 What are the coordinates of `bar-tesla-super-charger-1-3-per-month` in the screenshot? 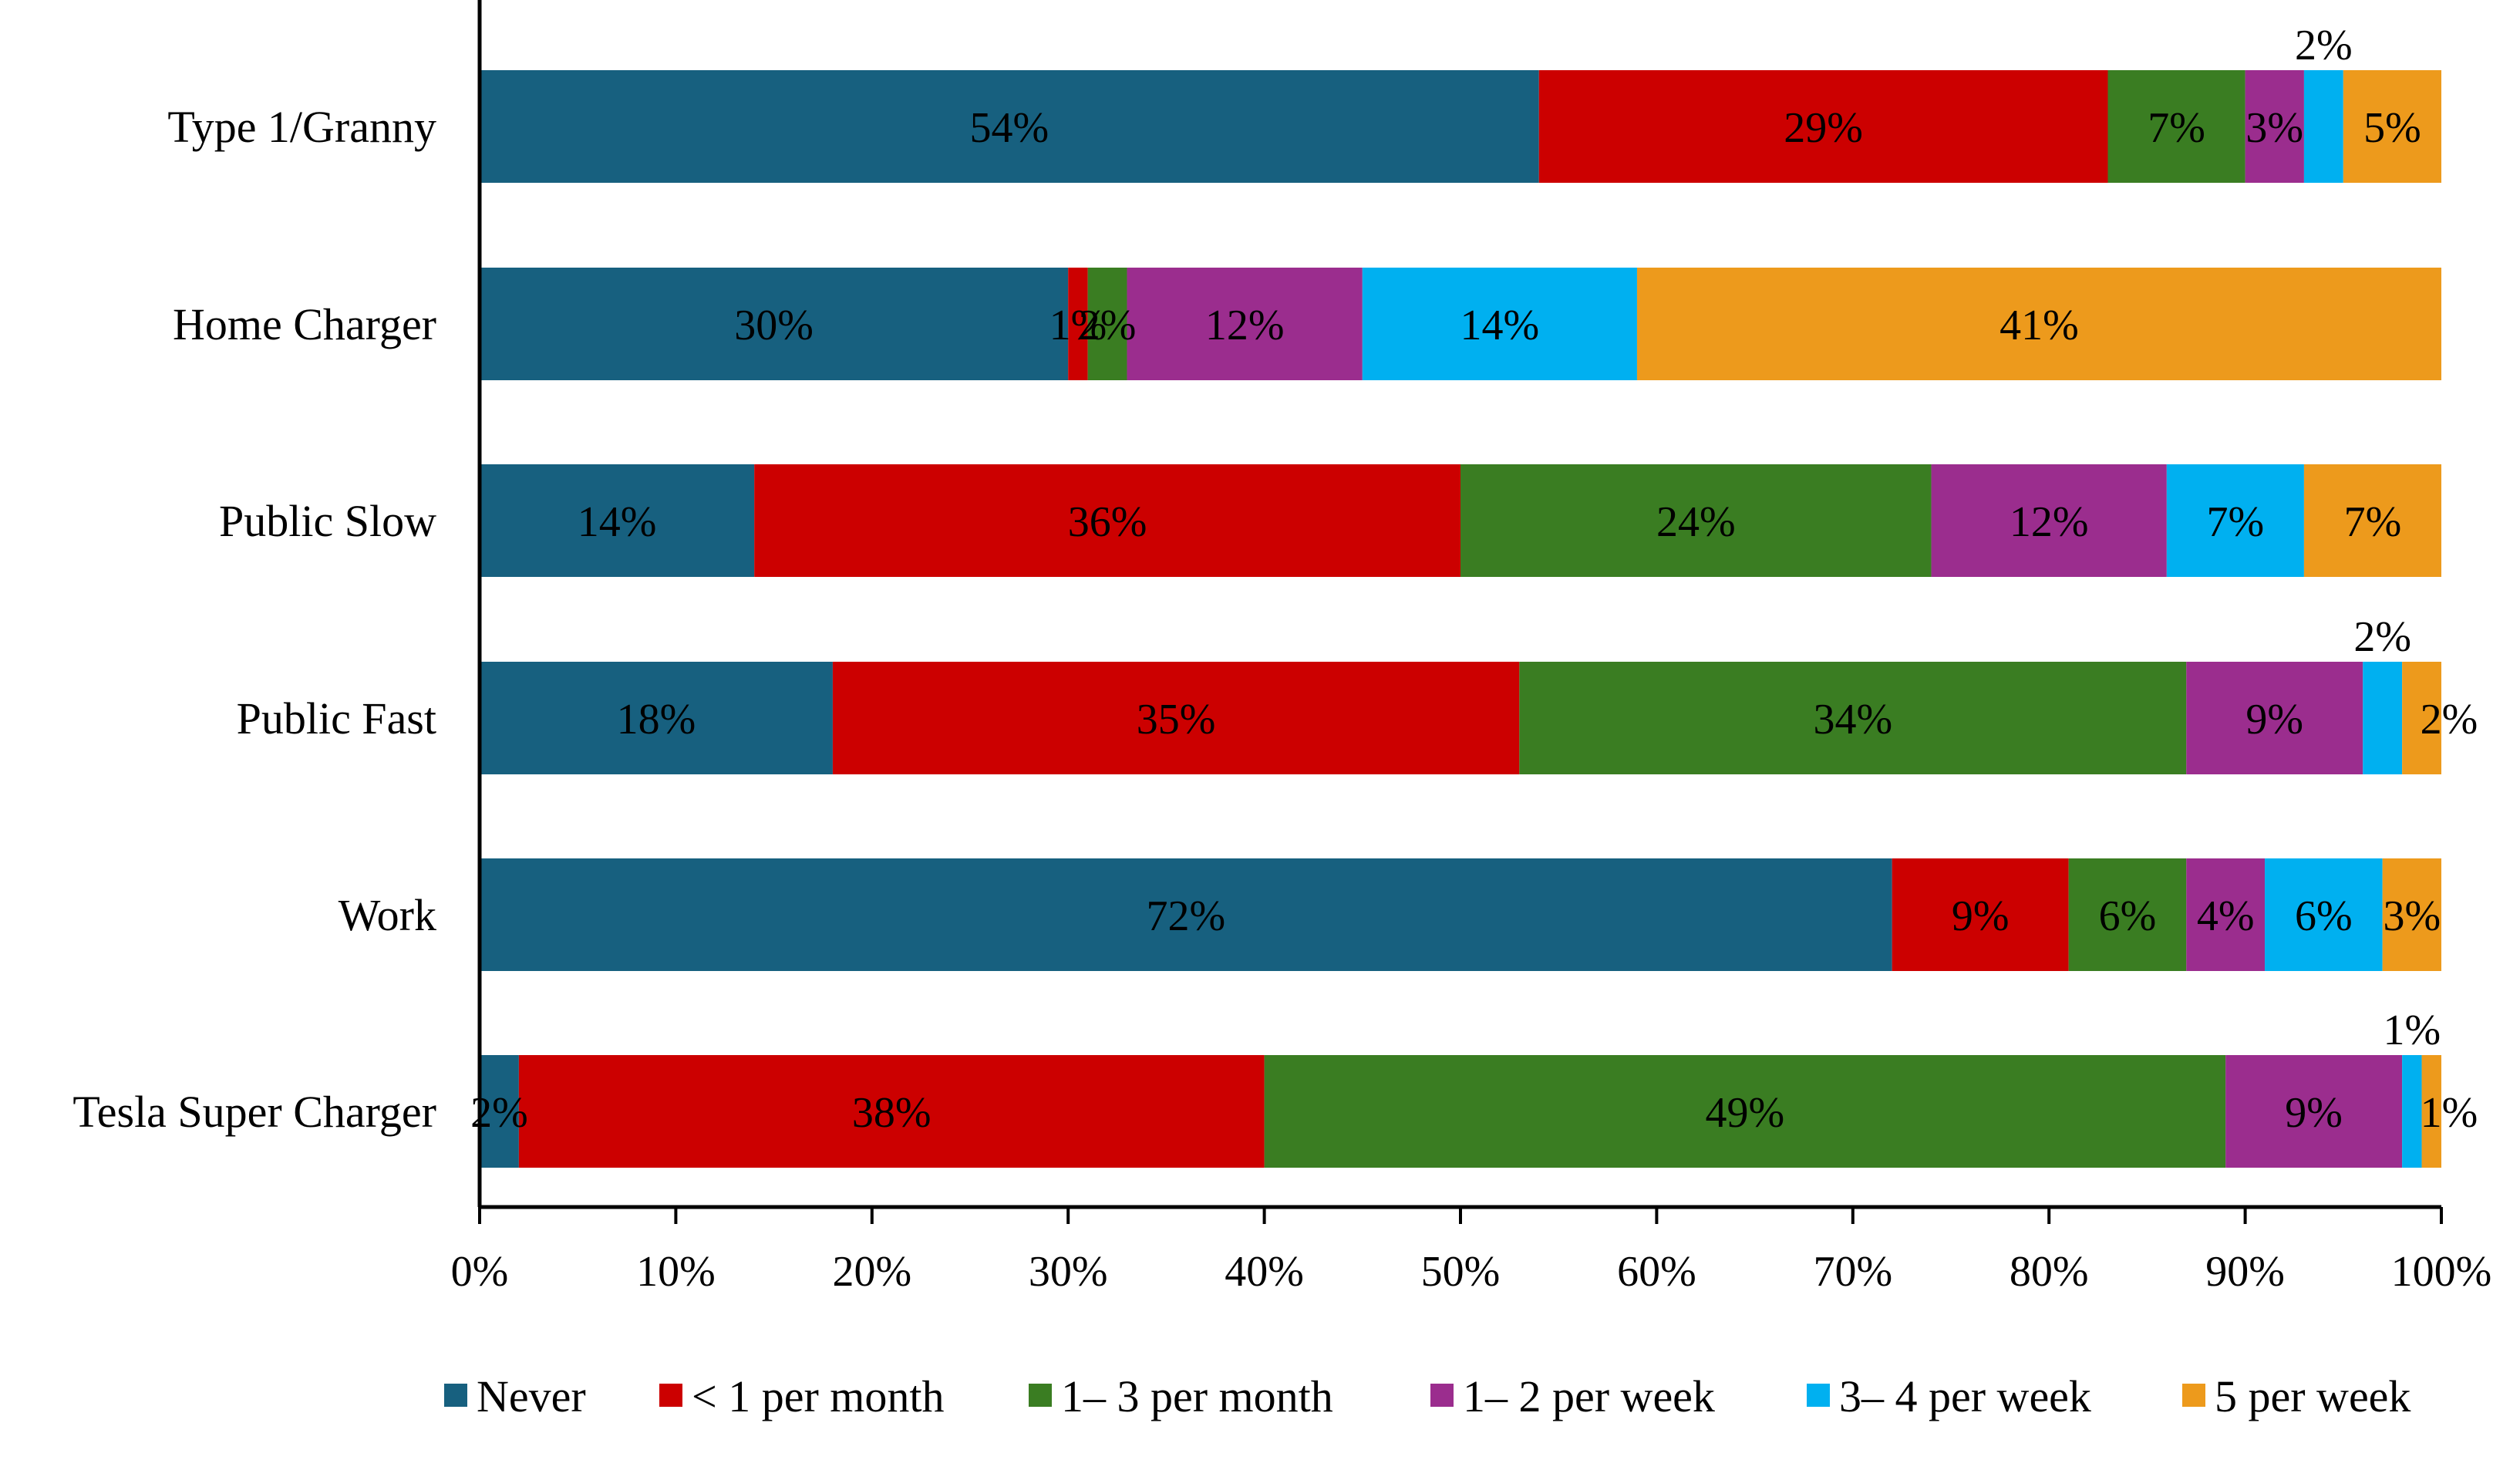 It's located at (1745, 1111).